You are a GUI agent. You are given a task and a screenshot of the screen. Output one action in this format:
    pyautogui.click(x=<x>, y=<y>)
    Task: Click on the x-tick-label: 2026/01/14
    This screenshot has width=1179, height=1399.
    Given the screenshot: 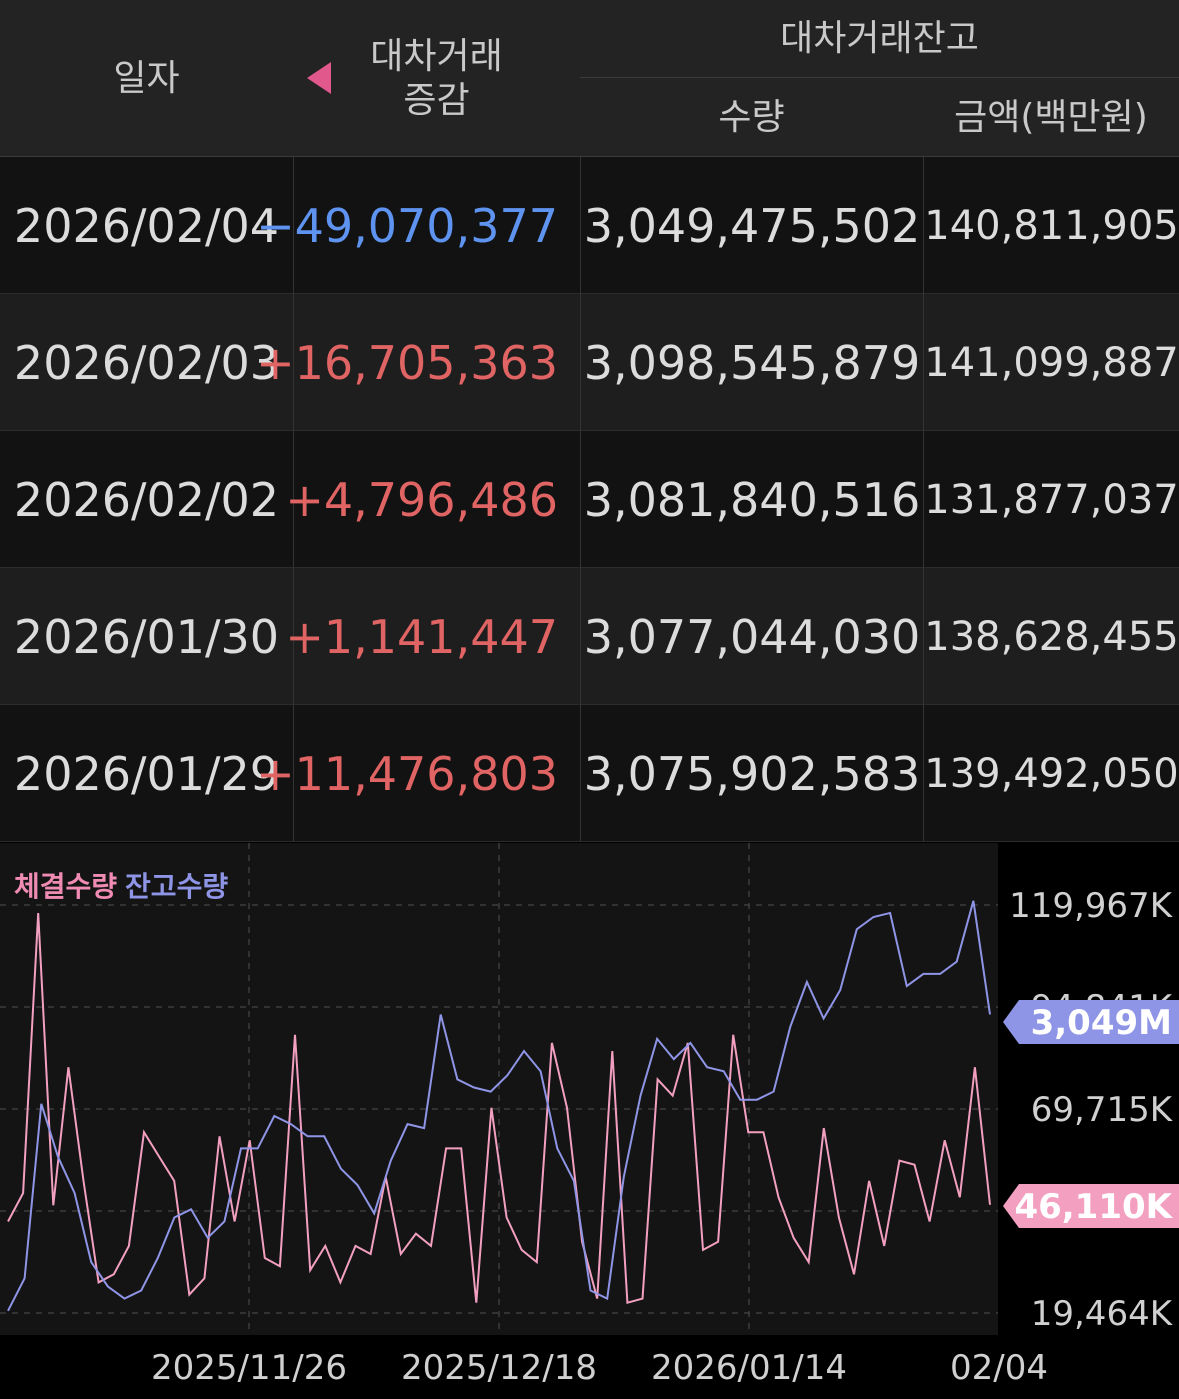 What is the action you would take?
    pyautogui.click(x=749, y=1368)
    